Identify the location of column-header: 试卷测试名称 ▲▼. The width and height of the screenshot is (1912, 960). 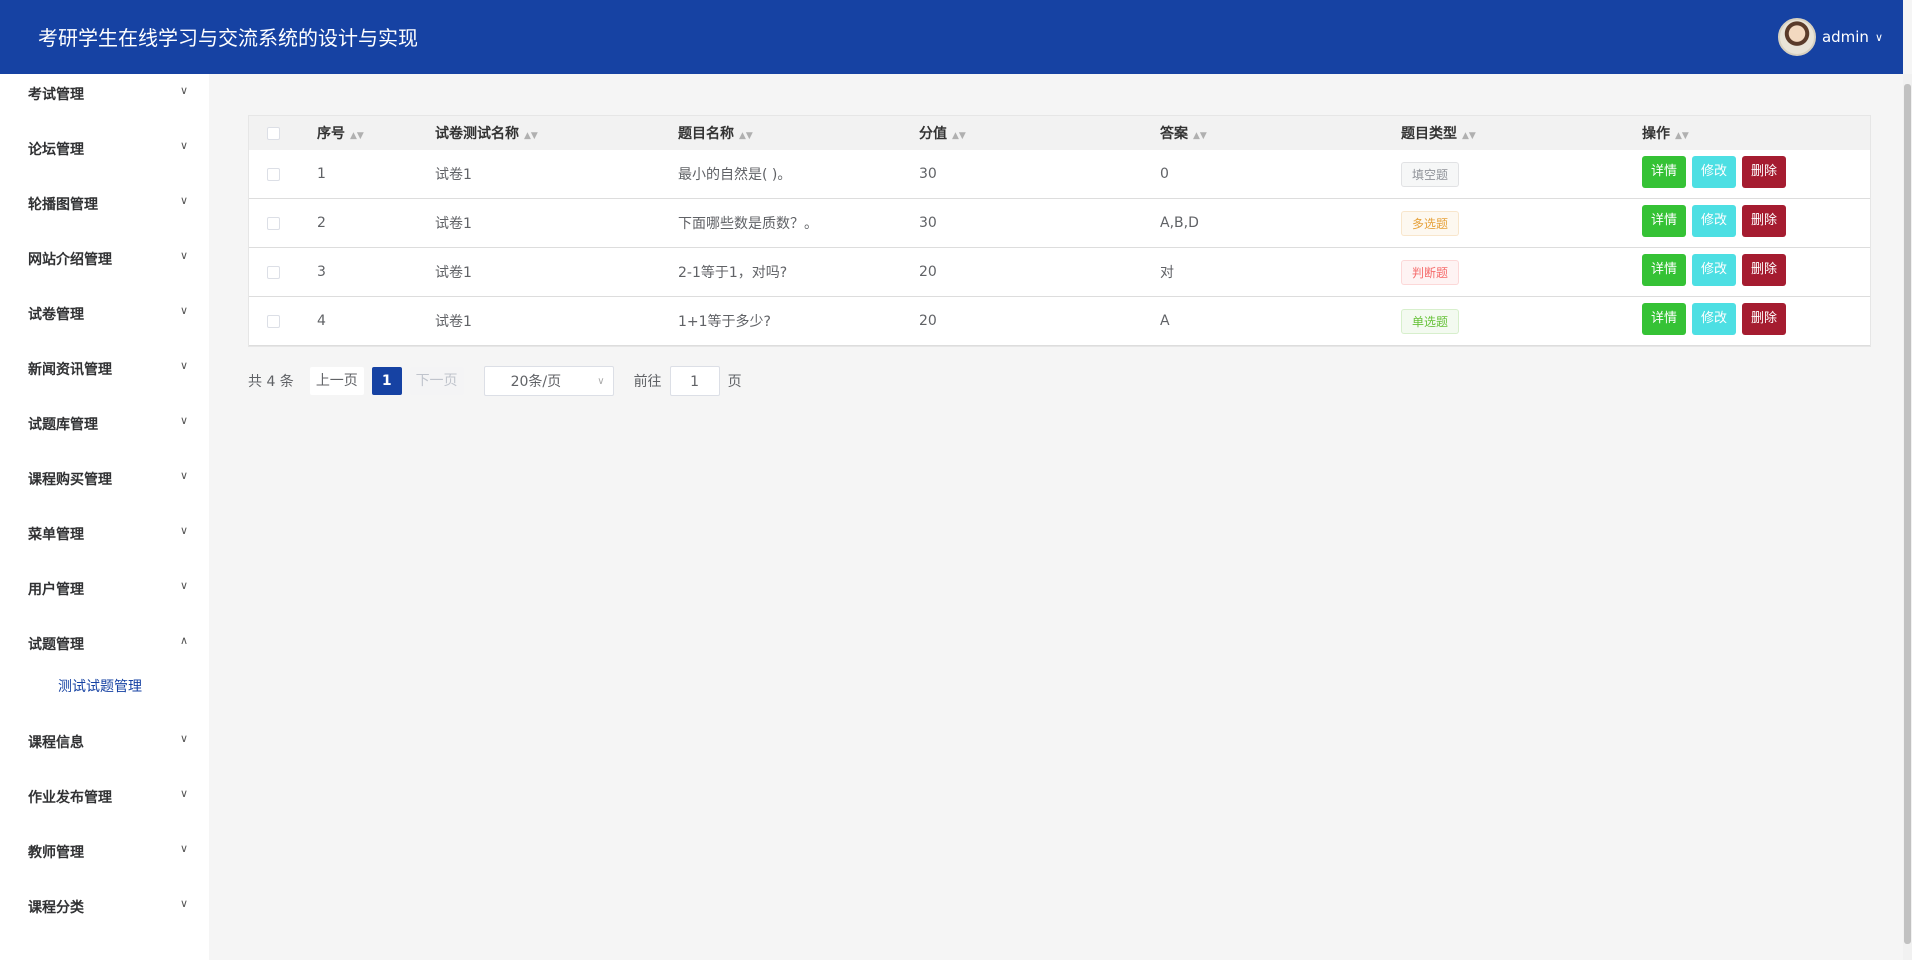
(486, 133).